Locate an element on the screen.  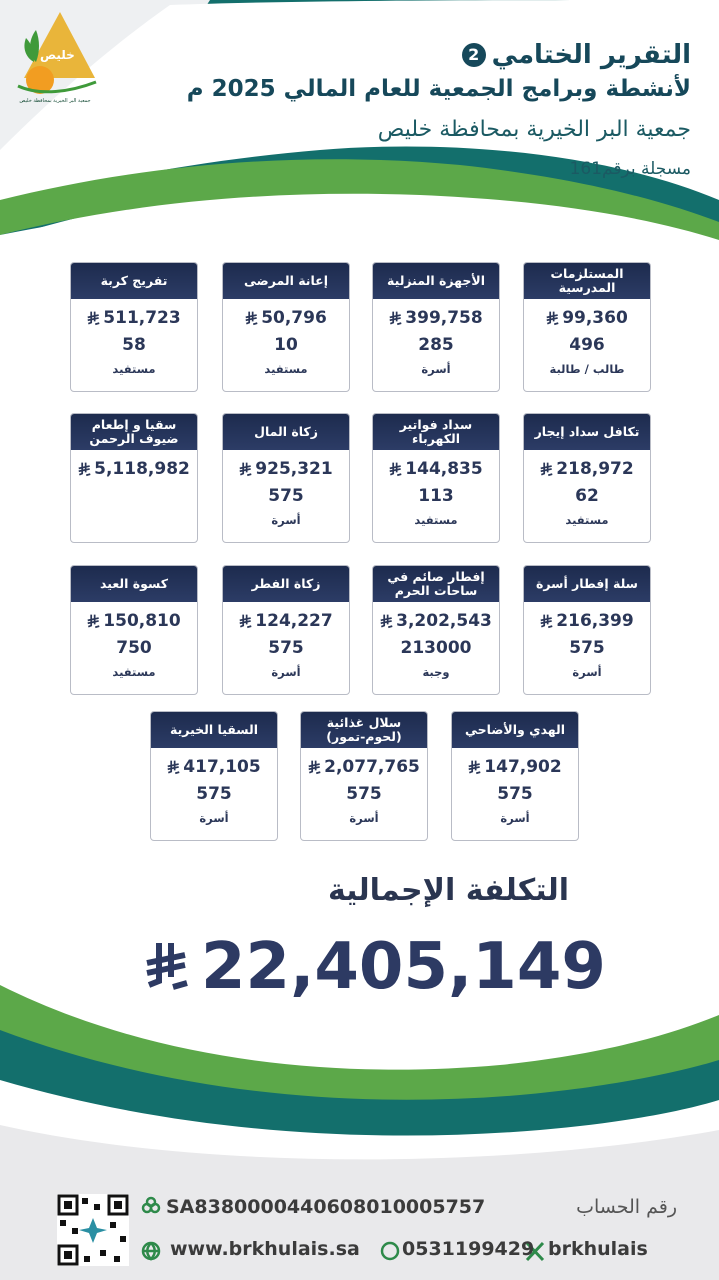
social-handle: brkhulais is located at coordinates (598, 1249).